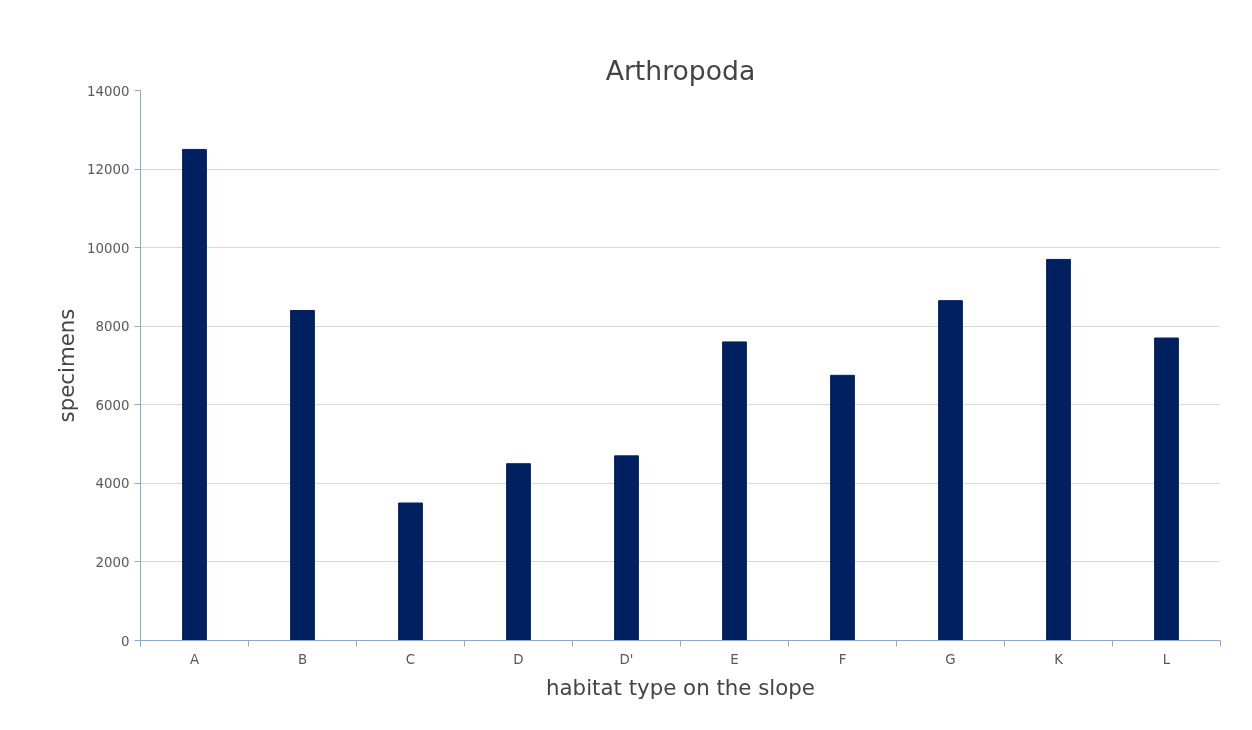 The width and height of the screenshot is (1252, 730). I want to click on chart-title: Arthropoda, so click(680, 70).